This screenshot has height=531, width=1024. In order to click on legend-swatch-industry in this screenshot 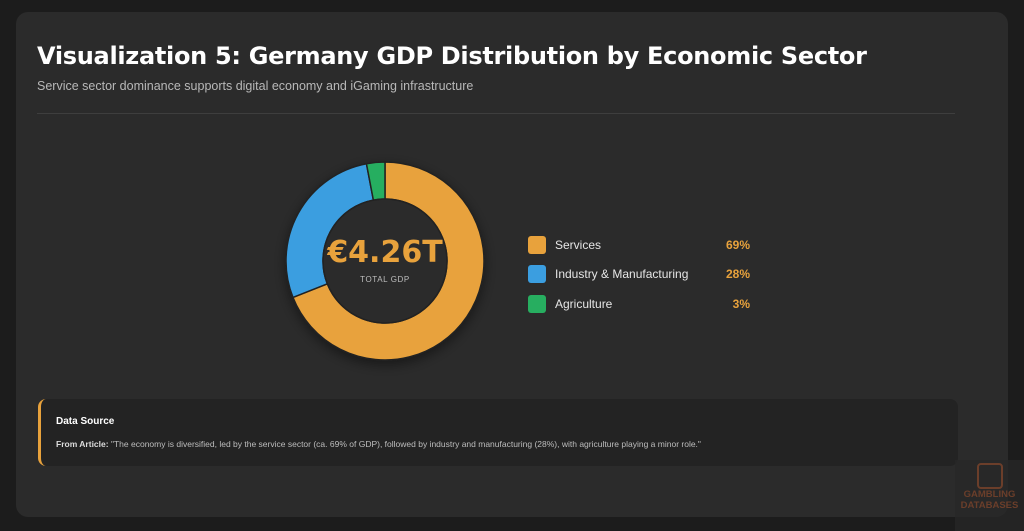, I will do `click(537, 274)`.